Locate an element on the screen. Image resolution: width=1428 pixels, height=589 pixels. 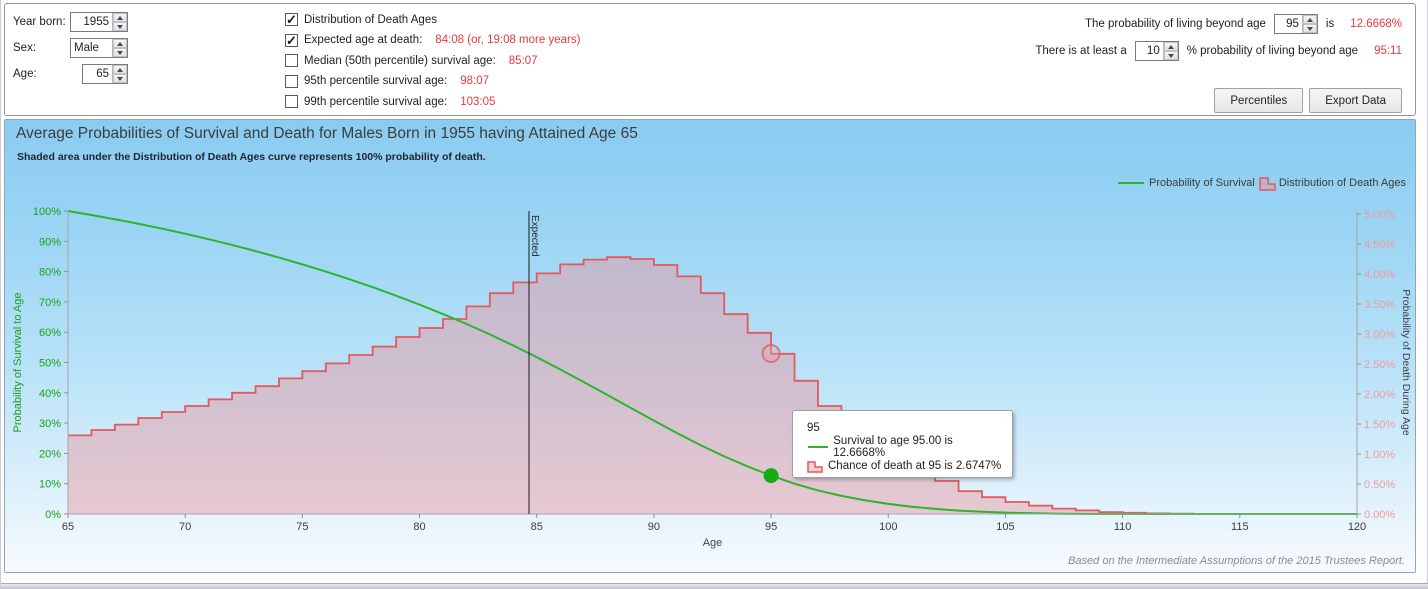
left-tick-label: 60% is located at coordinates (50, 333).